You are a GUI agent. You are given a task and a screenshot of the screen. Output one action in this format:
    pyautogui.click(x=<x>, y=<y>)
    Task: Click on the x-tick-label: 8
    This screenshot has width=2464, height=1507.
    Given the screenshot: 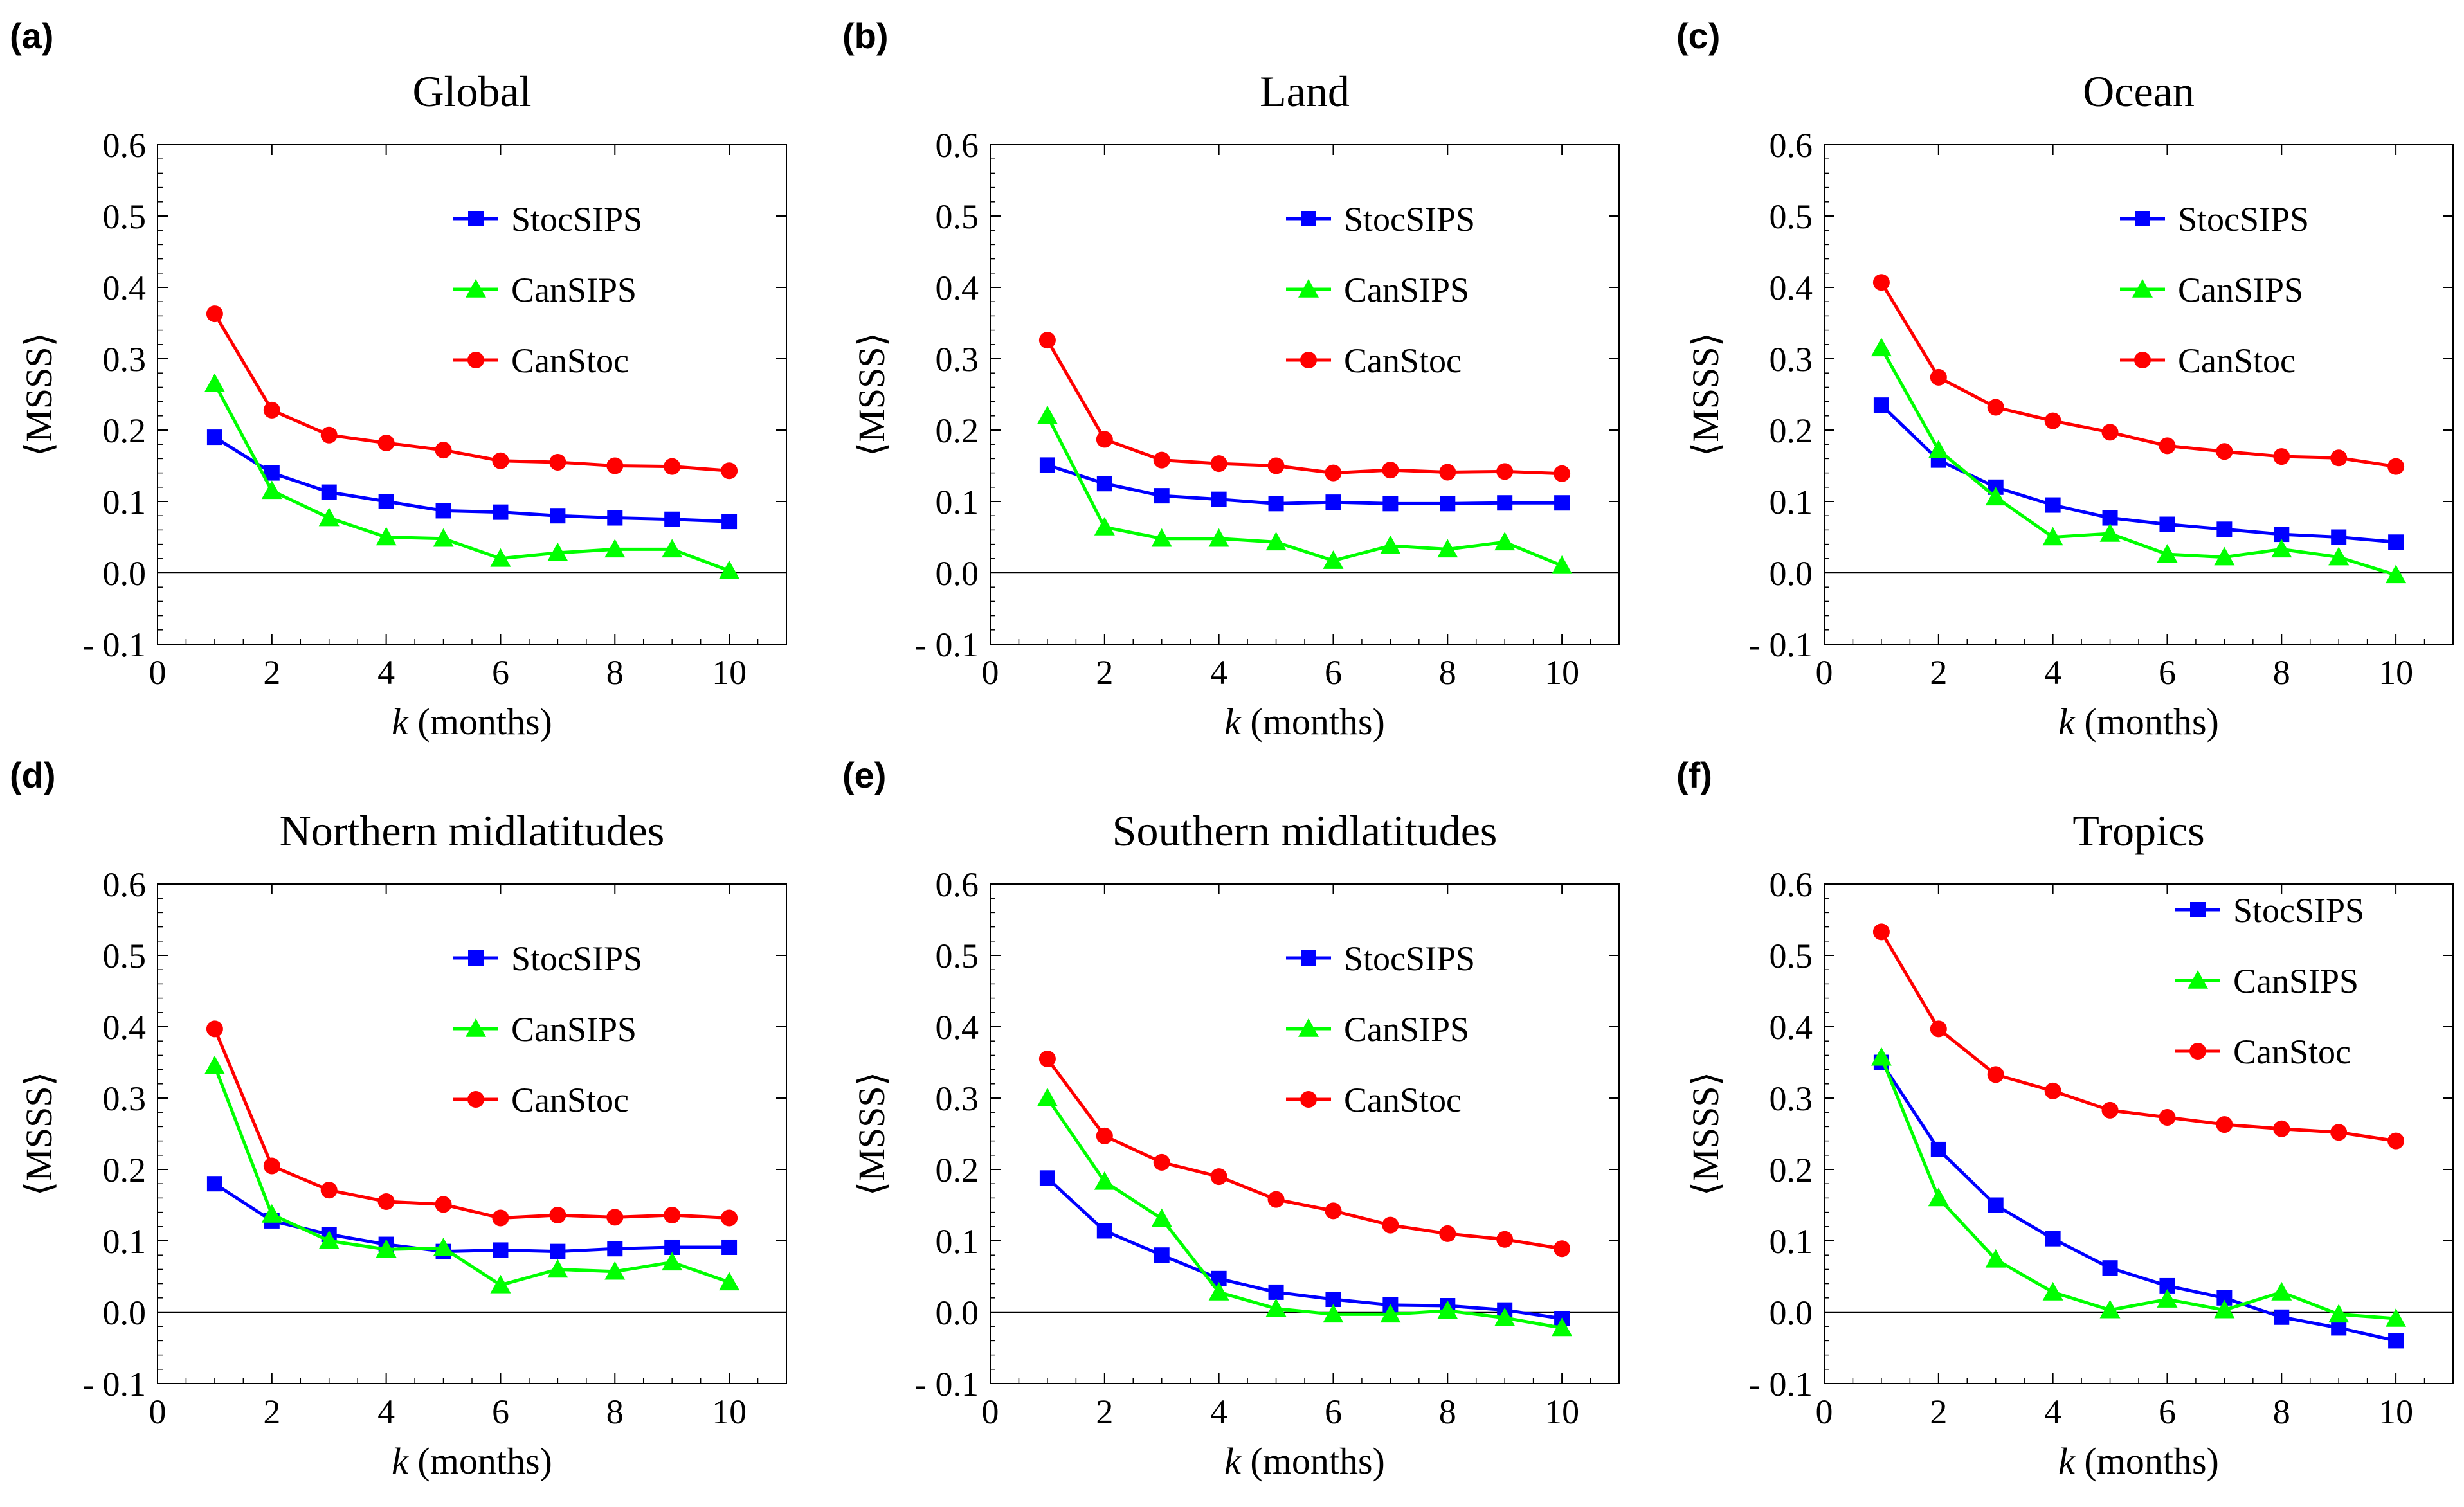 What is the action you would take?
    pyautogui.click(x=1447, y=672)
    